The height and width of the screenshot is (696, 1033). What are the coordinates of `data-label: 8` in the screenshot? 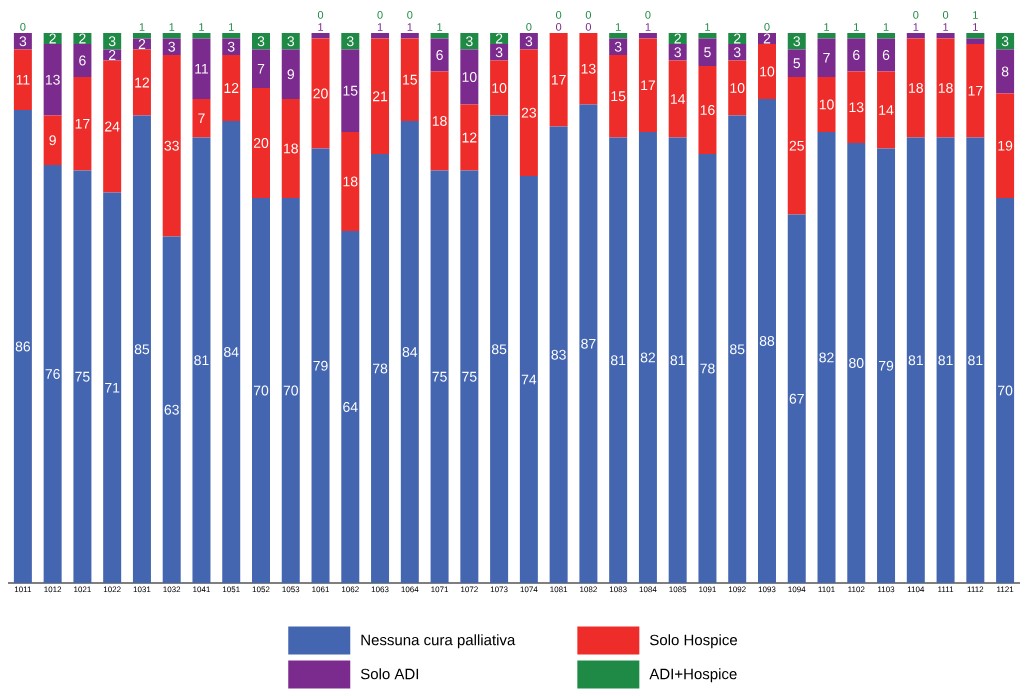 It's located at (1005, 71).